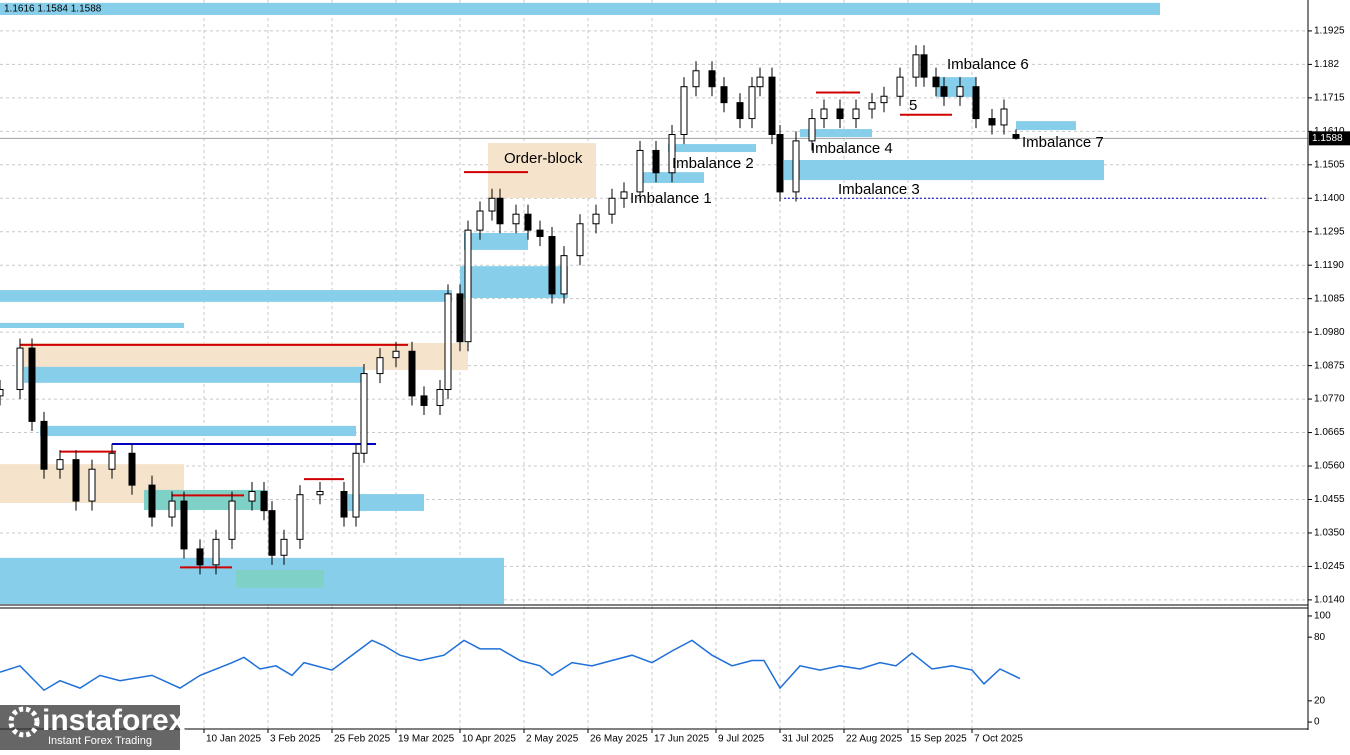  Describe the element at coordinates (1329, 332) in the screenshot. I see `y-tick-label: 1.0980` at that location.